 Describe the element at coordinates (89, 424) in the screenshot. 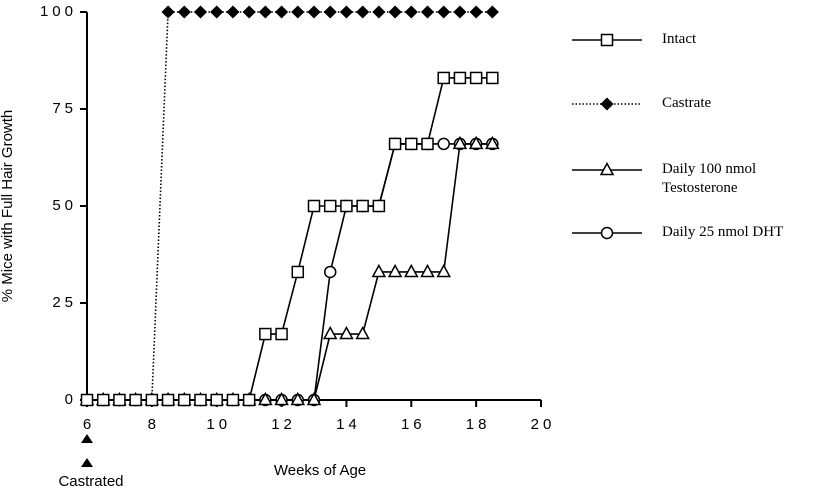

I see `x-tick-label: 6` at that location.